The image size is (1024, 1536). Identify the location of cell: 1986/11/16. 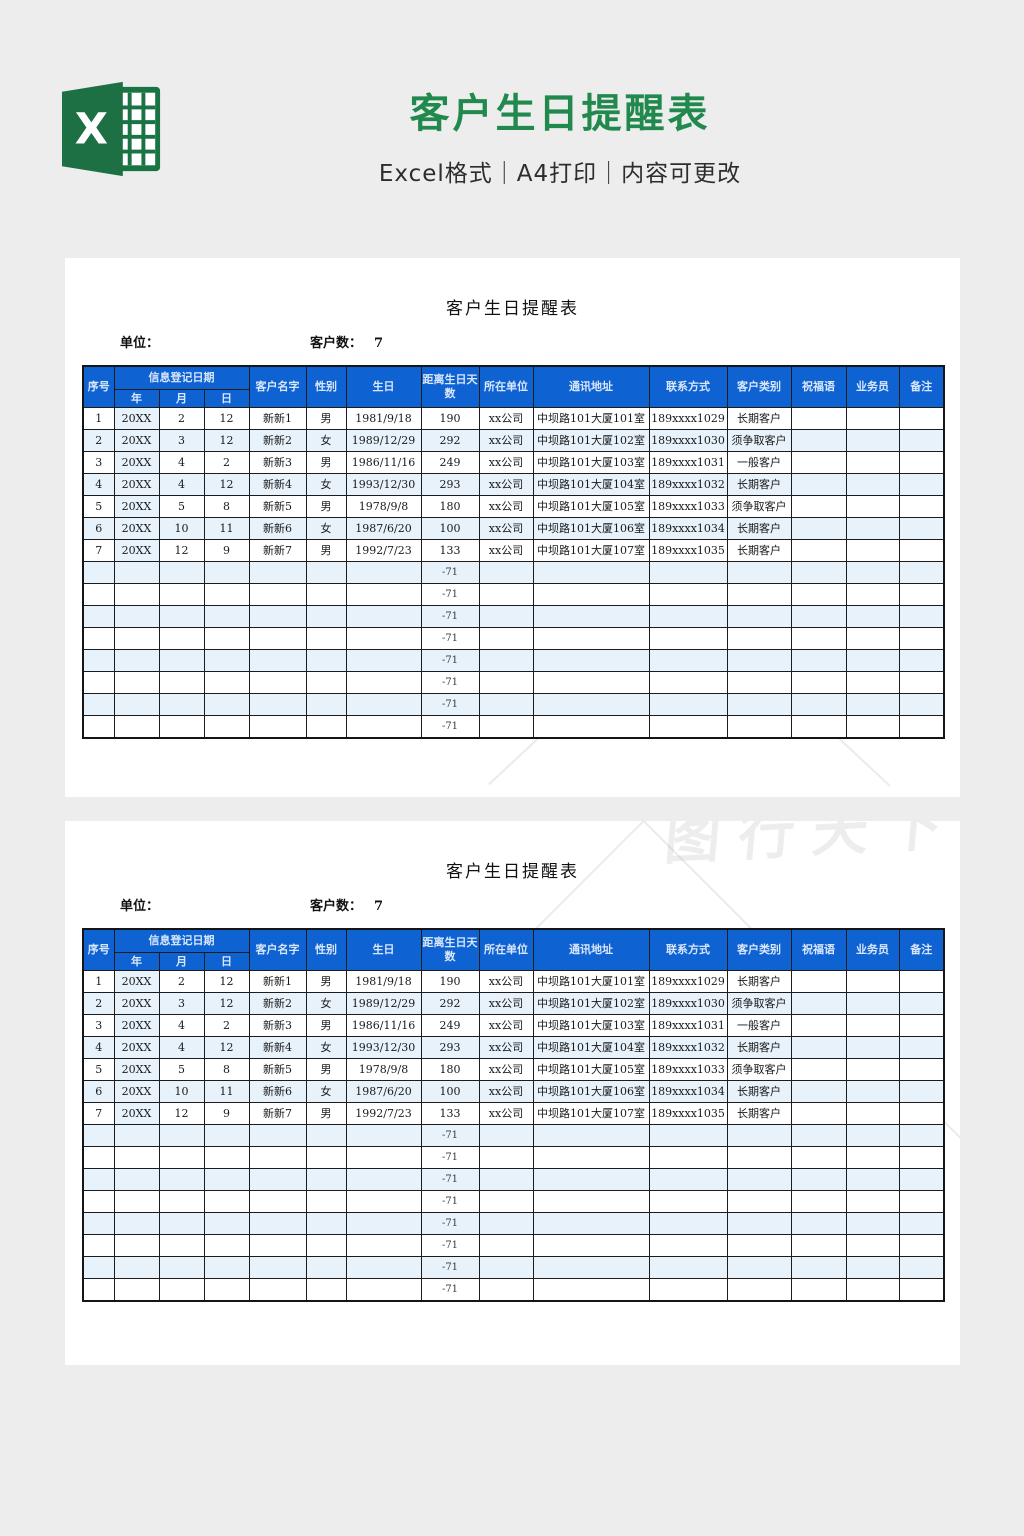
(383, 1025).